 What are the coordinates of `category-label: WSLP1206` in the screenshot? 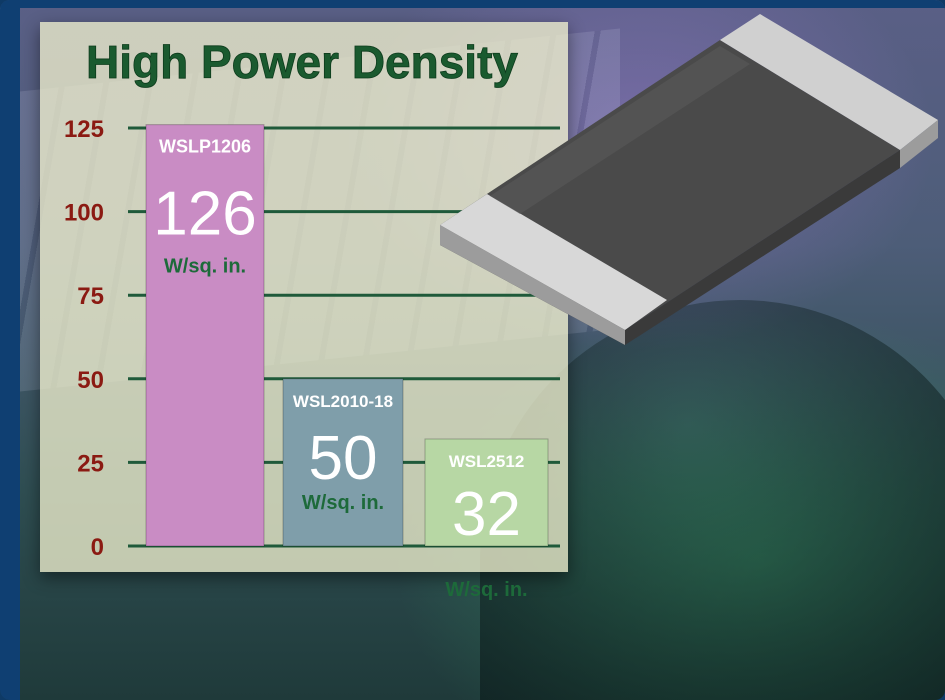 It's located at (205, 147).